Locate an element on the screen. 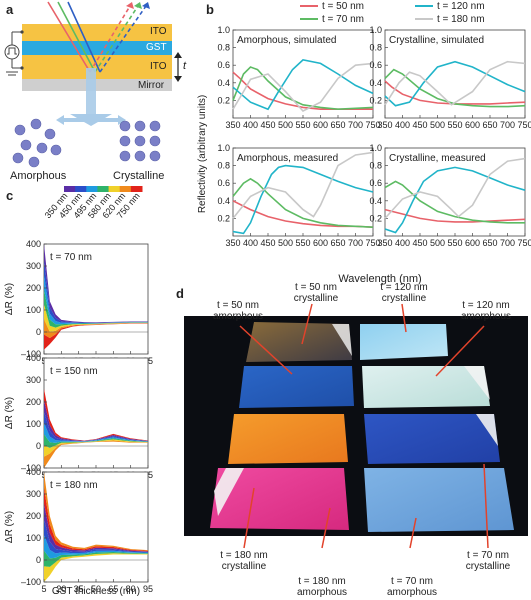 The image size is (531, 600). legend-item-70: t = 70 nm is located at coordinates (355, 19).